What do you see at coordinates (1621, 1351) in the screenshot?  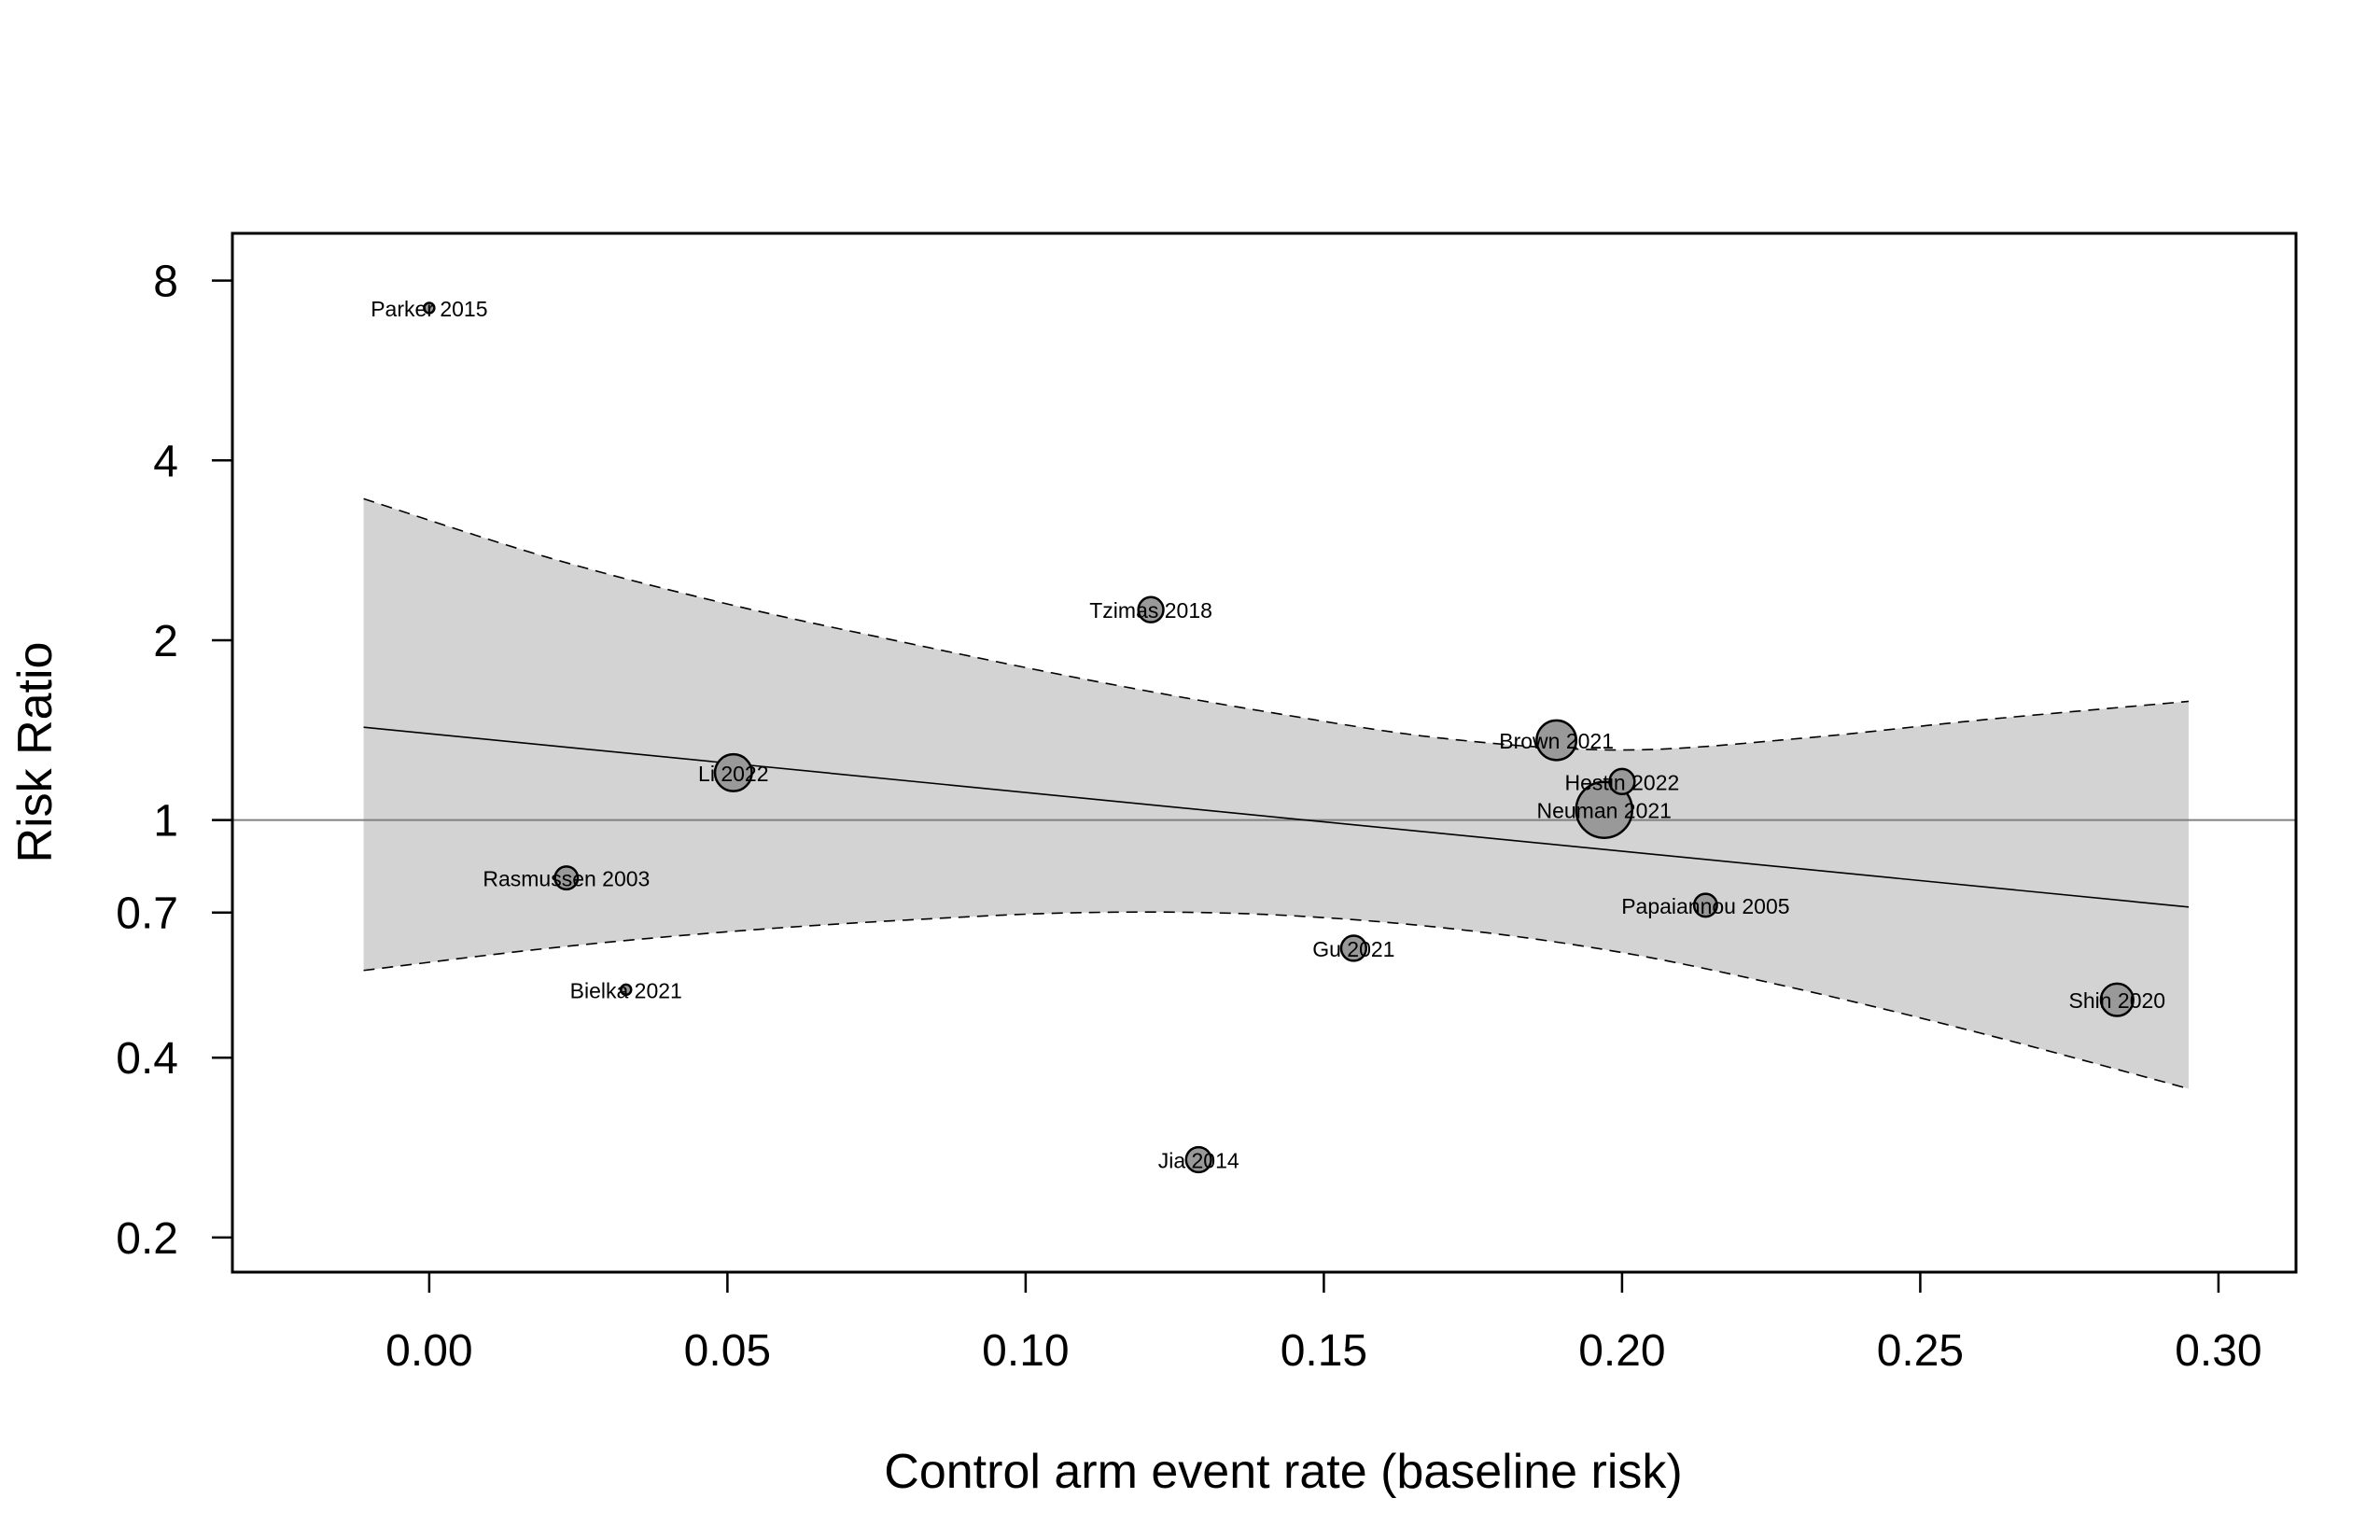 I see `x-tick-label: 0.20` at bounding box center [1621, 1351].